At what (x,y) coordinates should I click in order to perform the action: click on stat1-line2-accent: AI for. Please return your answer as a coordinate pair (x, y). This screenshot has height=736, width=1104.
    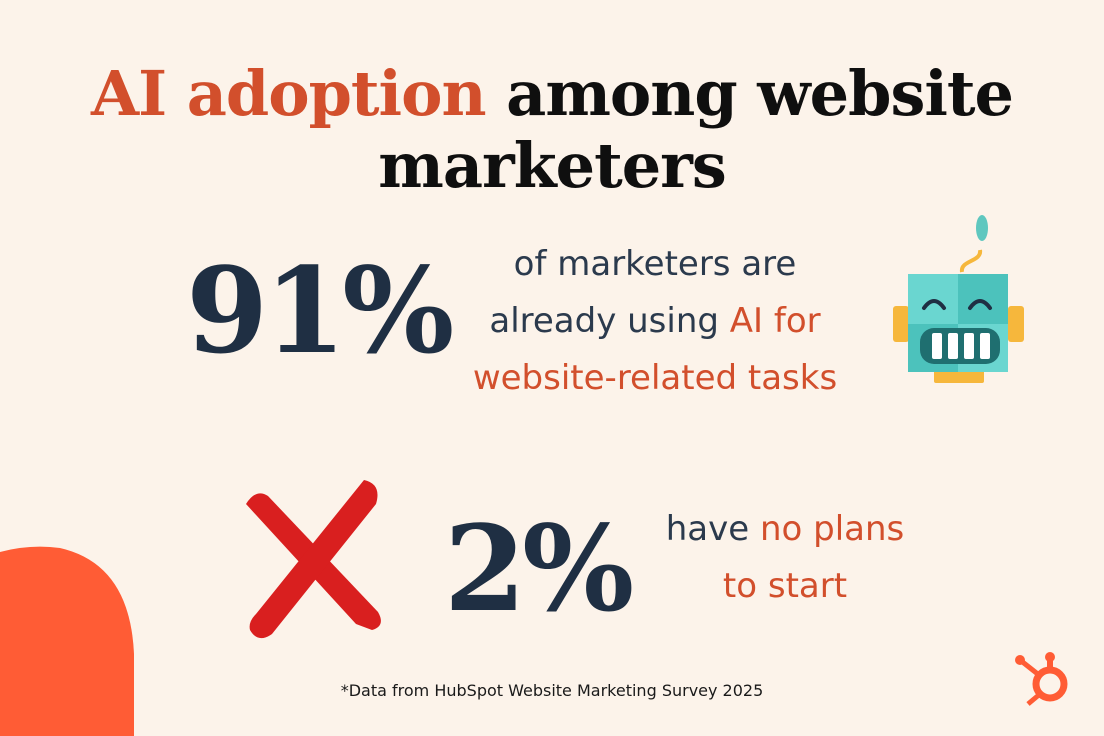
    Looking at the image, I should click on (775, 321).